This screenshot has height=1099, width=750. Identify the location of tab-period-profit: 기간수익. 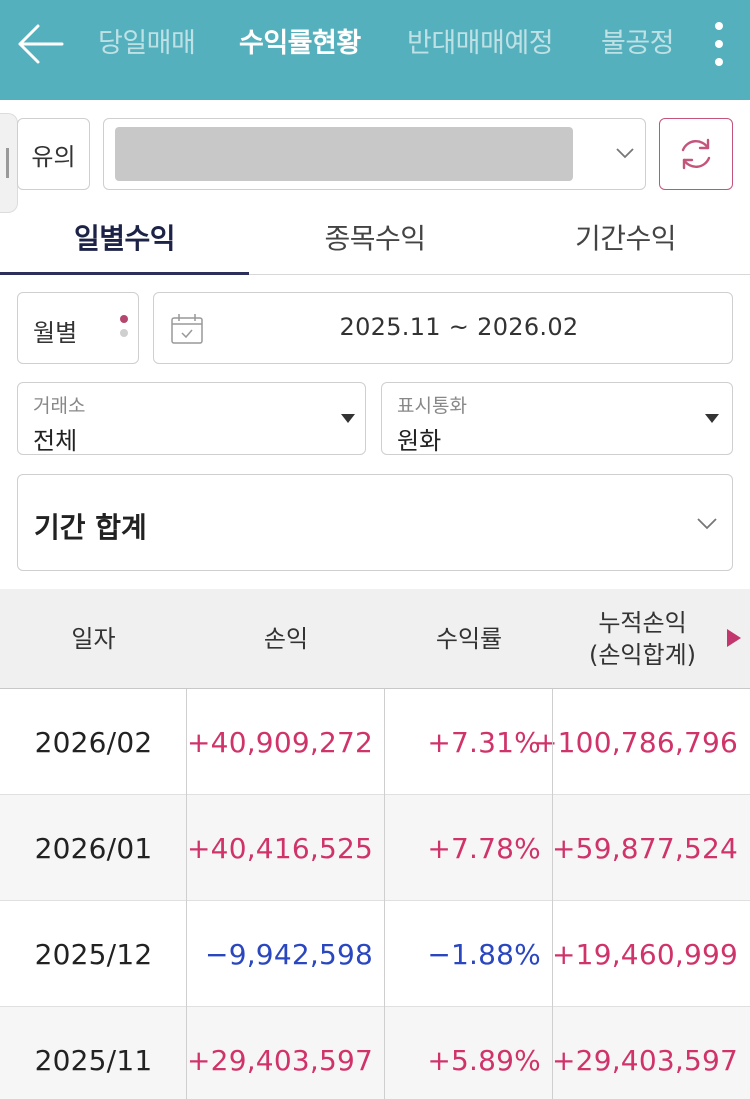
(625, 238).